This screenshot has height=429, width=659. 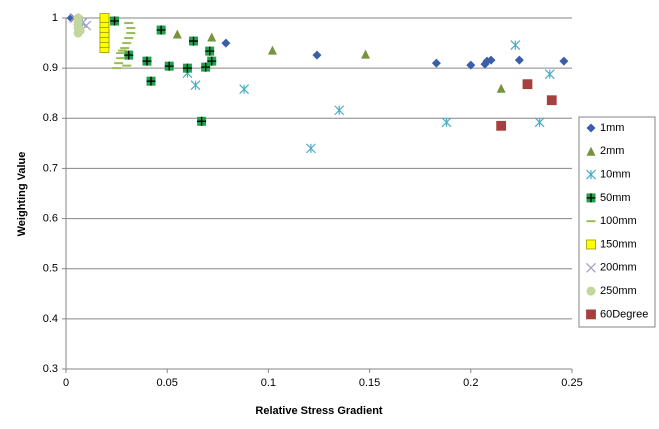 I want to click on y-tick-label: 0.4, so click(x=50, y=319).